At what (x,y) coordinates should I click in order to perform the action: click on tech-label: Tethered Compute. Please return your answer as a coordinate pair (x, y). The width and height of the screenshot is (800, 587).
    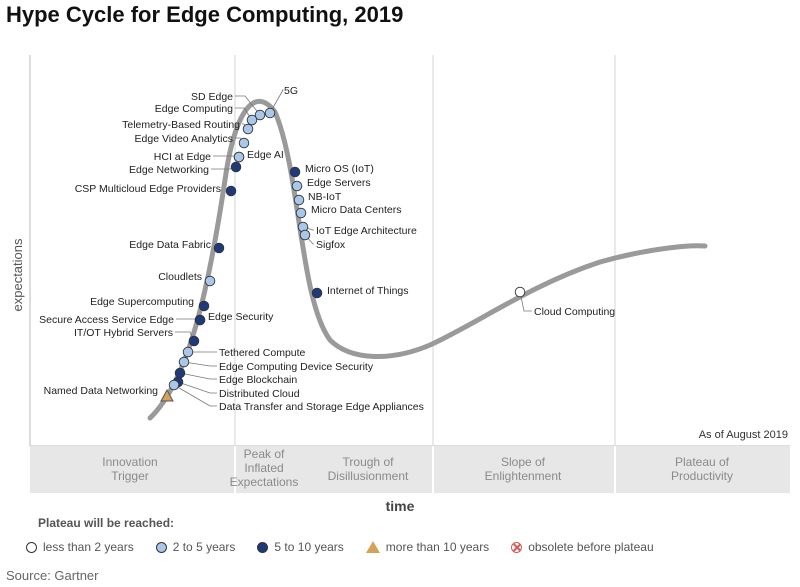
    Looking at the image, I should click on (262, 353).